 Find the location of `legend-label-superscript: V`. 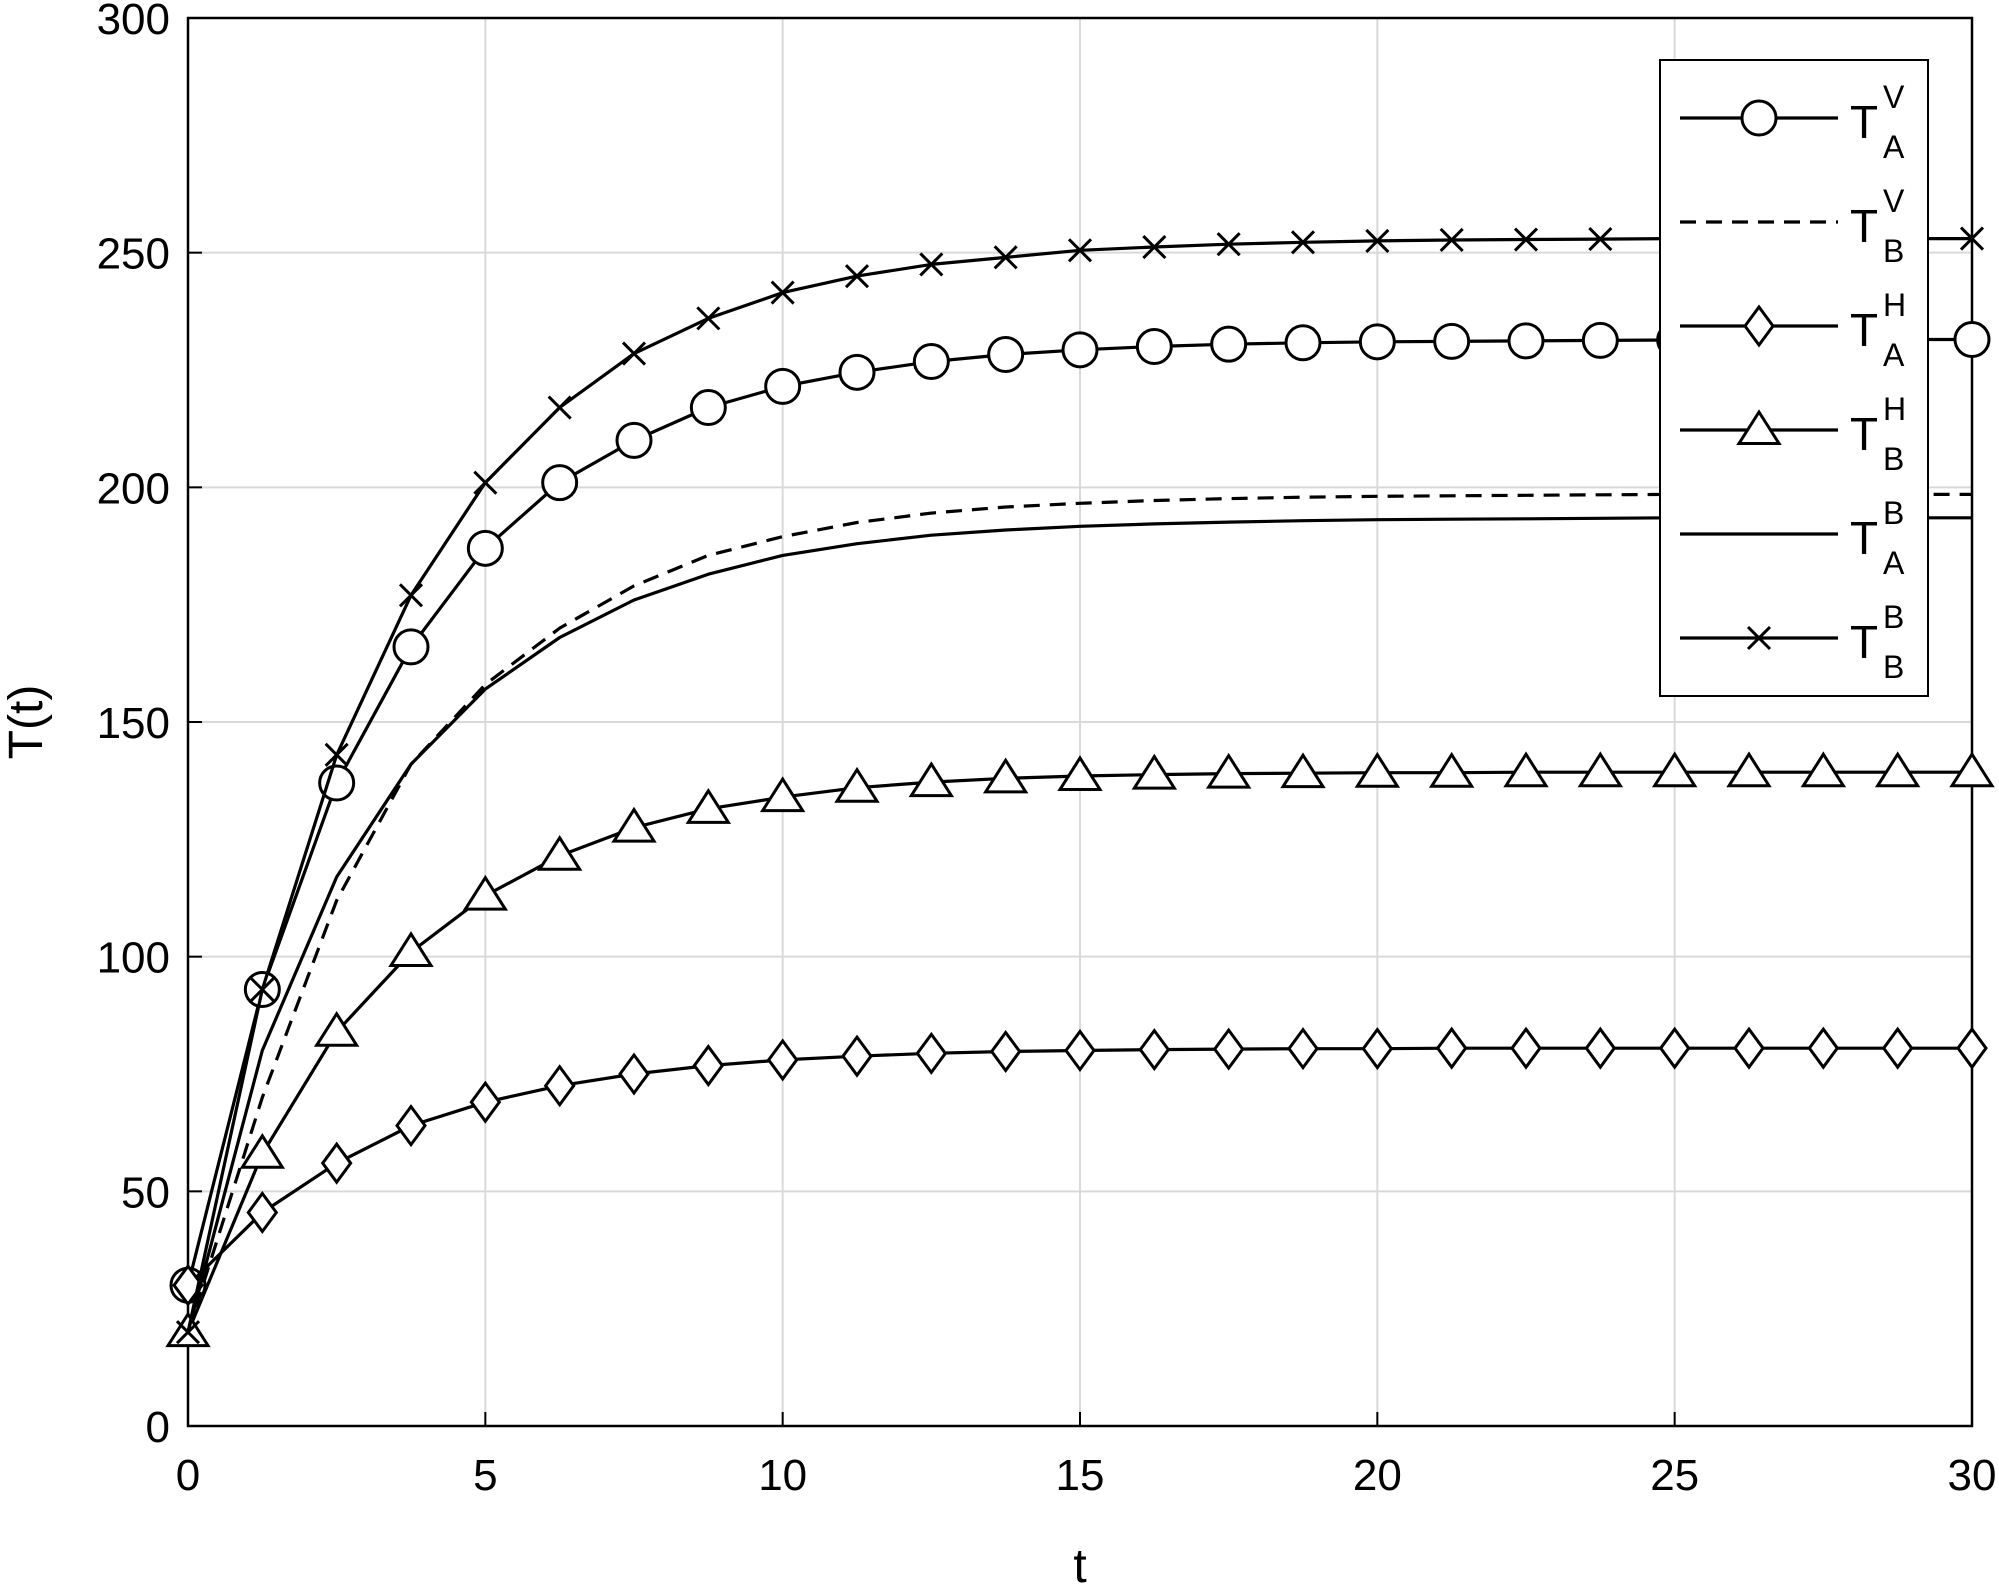

legend-label-superscript: V is located at coordinates (1894, 97).